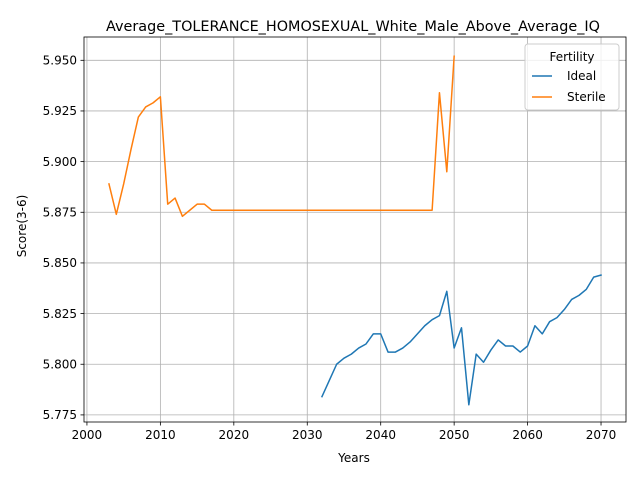 The image size is (640, 480). Describe the element at coordinates (160, 435) in the screenshot. I see `x-tick-label: 2010` at that location.